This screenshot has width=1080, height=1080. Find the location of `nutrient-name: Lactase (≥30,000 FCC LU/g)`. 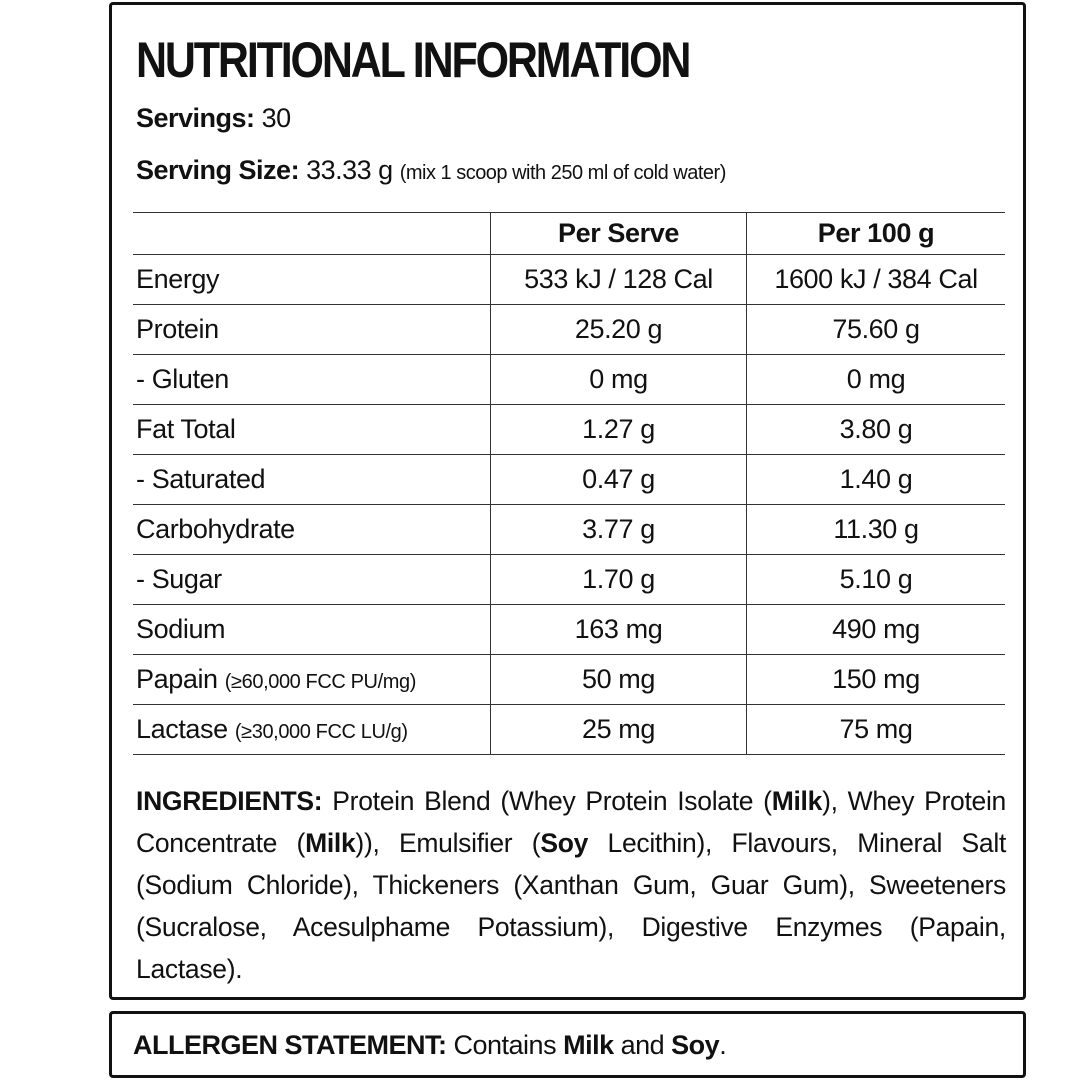

nutrient-name: Lactase (≥30,000 FCC LU/g) is located at coordinates (312, 729).